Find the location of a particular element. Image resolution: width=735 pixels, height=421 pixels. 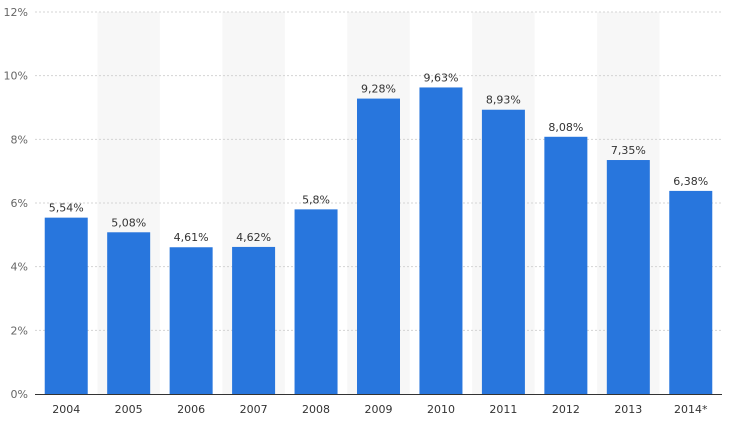

data-label-2011: 8,93% is located at coordinates (503, 100).